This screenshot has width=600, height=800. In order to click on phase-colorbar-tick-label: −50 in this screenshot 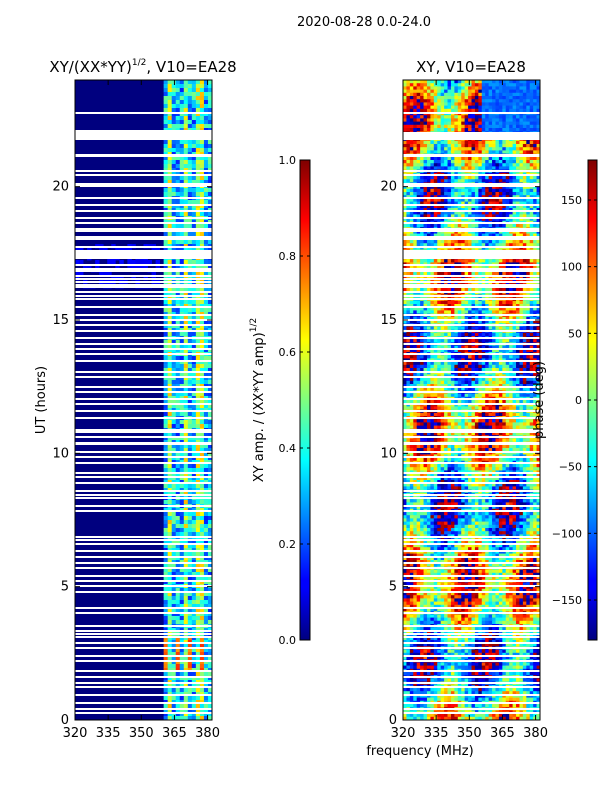, I will do `click(570, 467)`.